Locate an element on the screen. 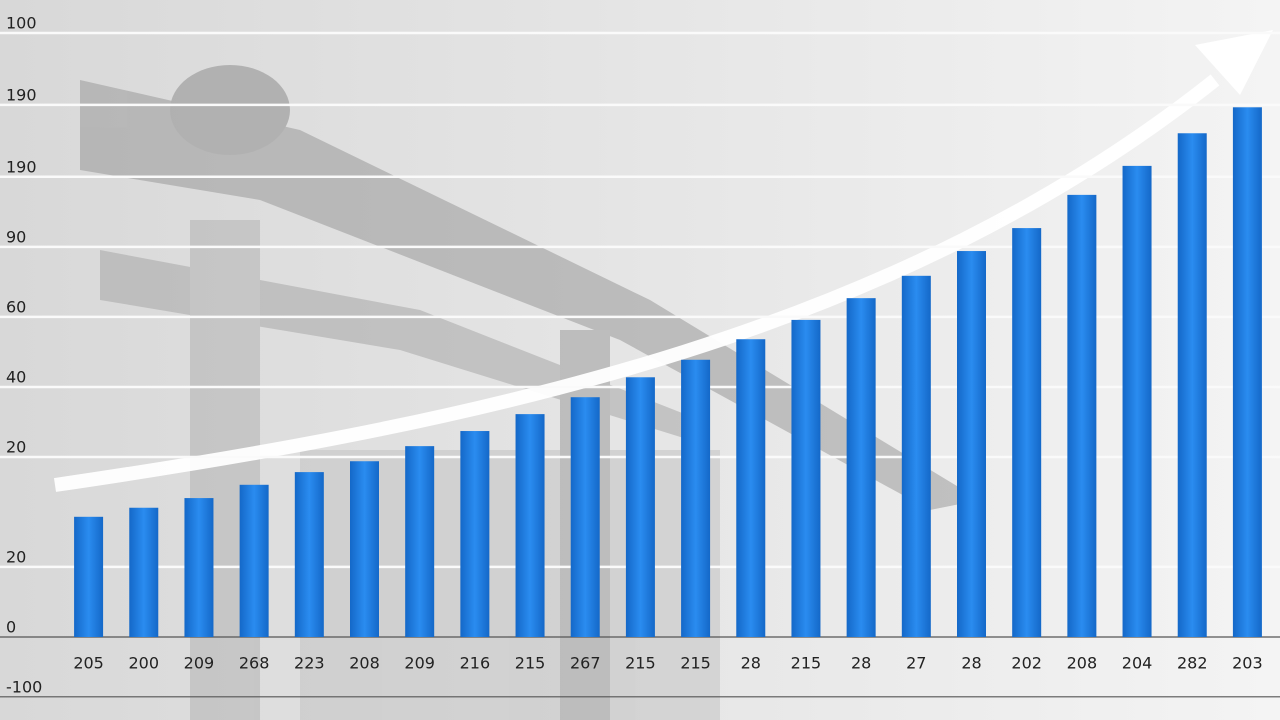  x-tick-label: 268 is located at coordinates (254, 663).